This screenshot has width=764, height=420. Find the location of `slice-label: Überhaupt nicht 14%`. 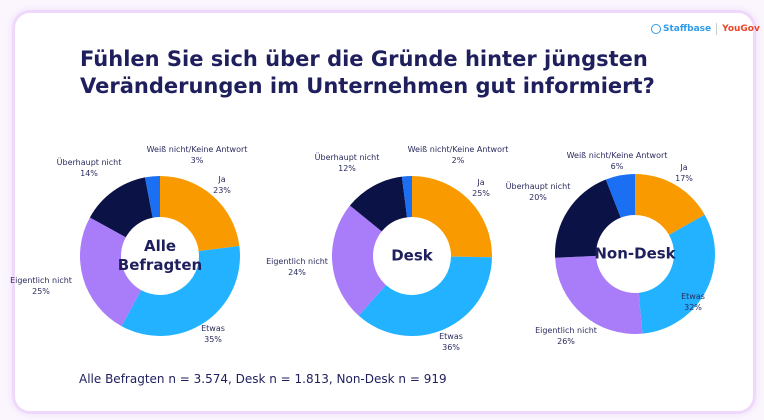

slice-label: Überhaupt nicht 14% is located at coordinates (89, 168).